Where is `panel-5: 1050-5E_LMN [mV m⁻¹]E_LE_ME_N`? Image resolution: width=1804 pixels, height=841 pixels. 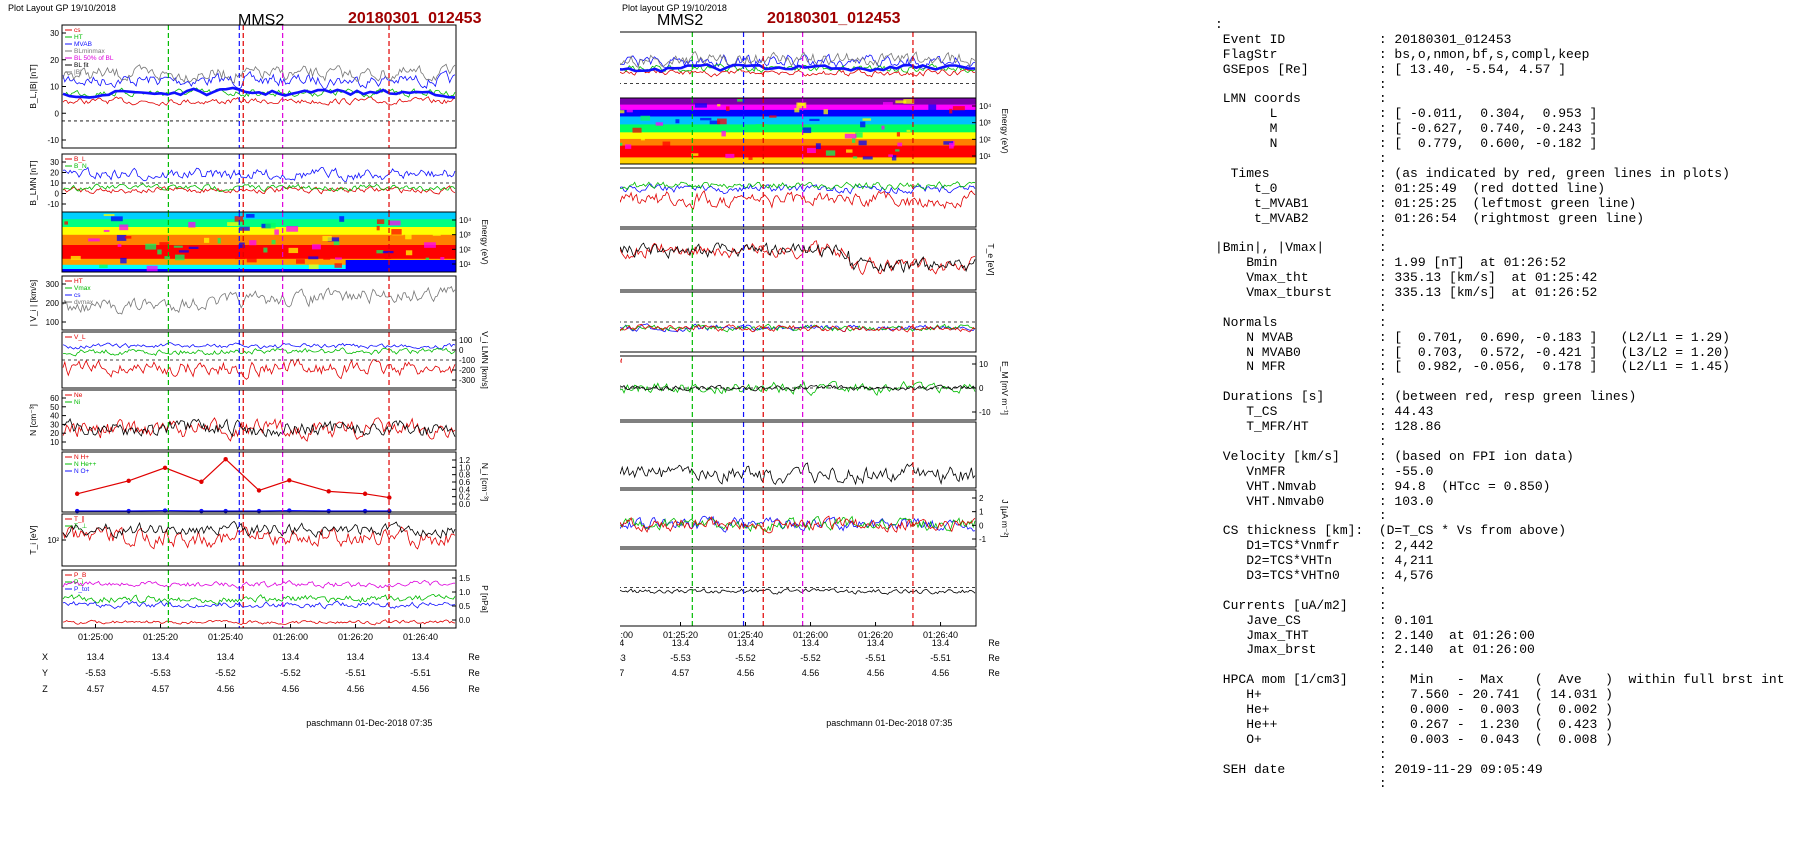
panel-5: 1050-5E_LMN [mV m⁻¹]E_LE_ME_N is located at coordinates (798, 322).